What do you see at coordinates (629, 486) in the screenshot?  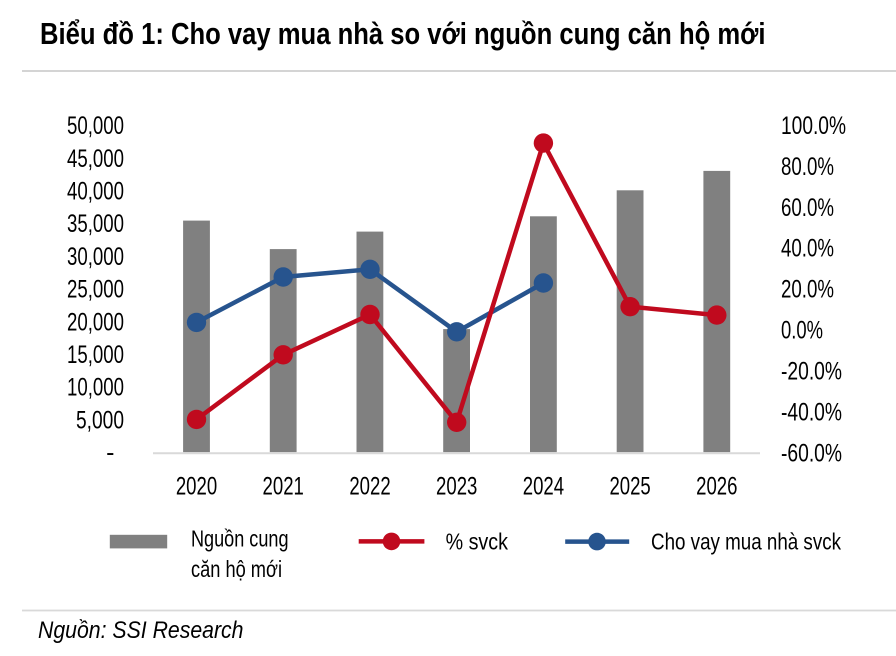 I see `svg-text: 2025` at bounding box center [629, 486].